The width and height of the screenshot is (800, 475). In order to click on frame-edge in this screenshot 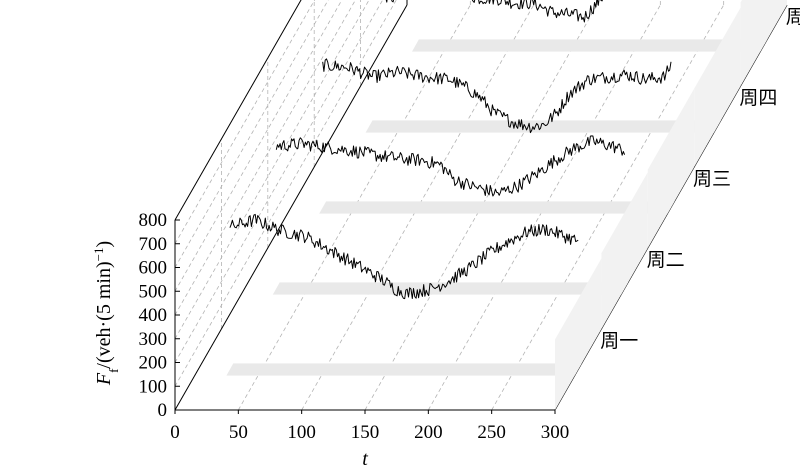, I will do `click(238, 110)`.